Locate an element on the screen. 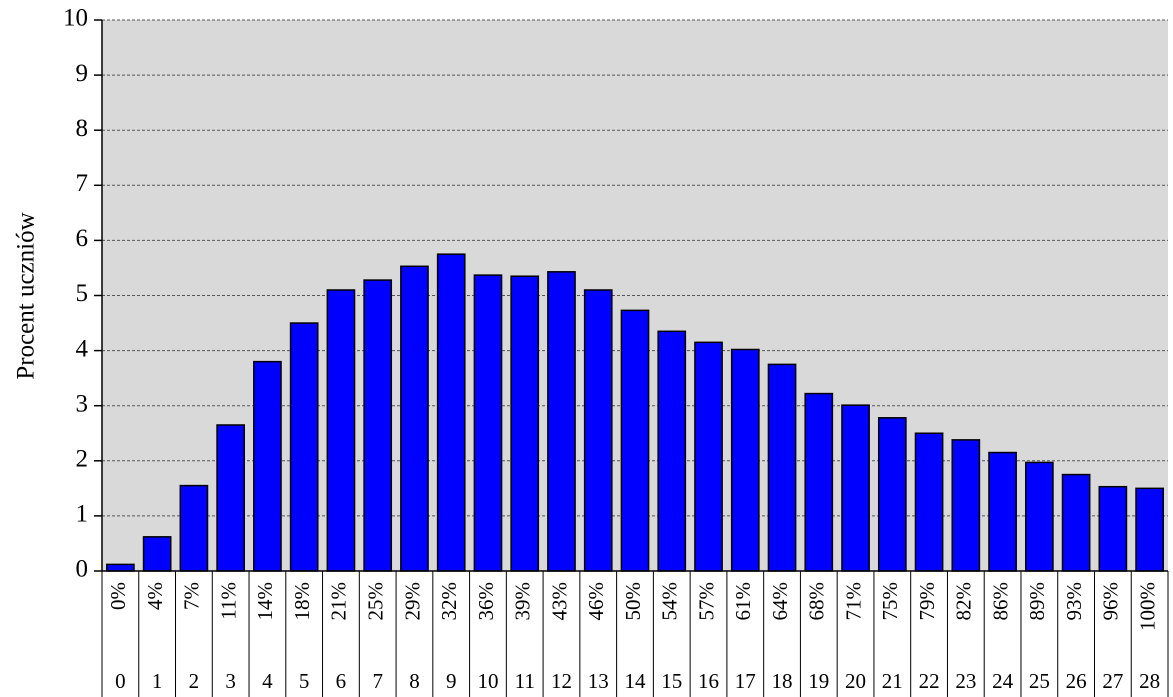  x-tick-label: 8 is located at coordinates (414, 681).